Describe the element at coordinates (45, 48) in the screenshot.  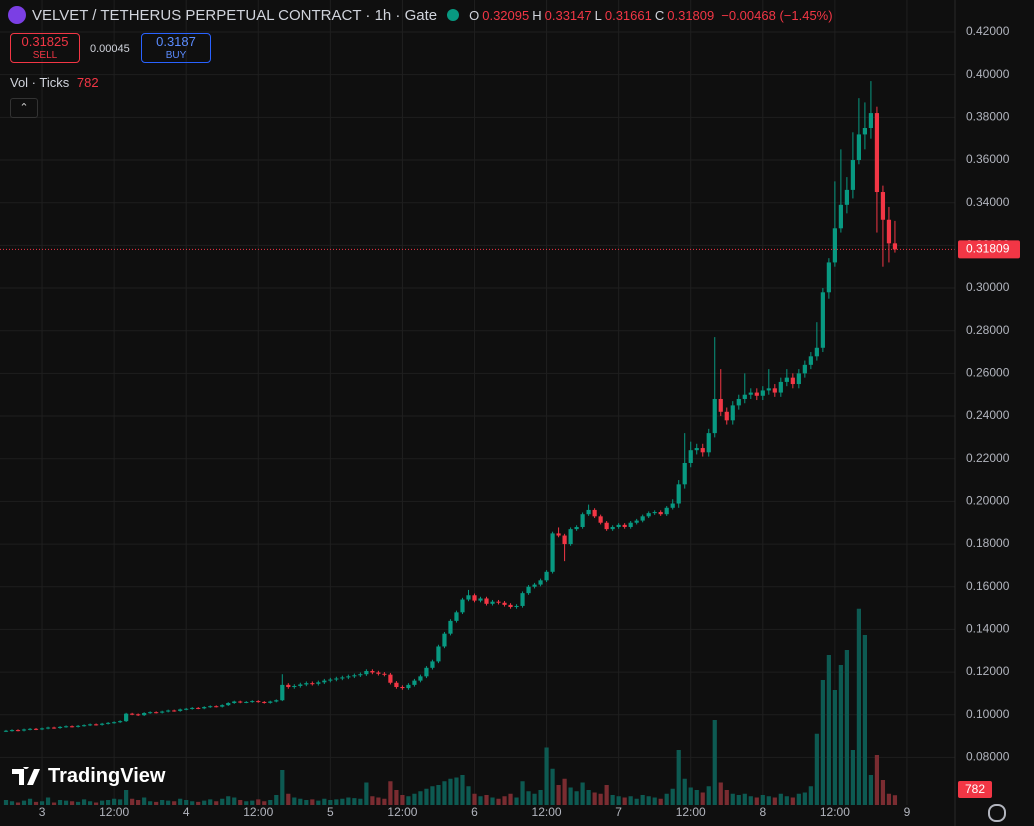
I see `sell-button: 0.31825 SELL` at that location.